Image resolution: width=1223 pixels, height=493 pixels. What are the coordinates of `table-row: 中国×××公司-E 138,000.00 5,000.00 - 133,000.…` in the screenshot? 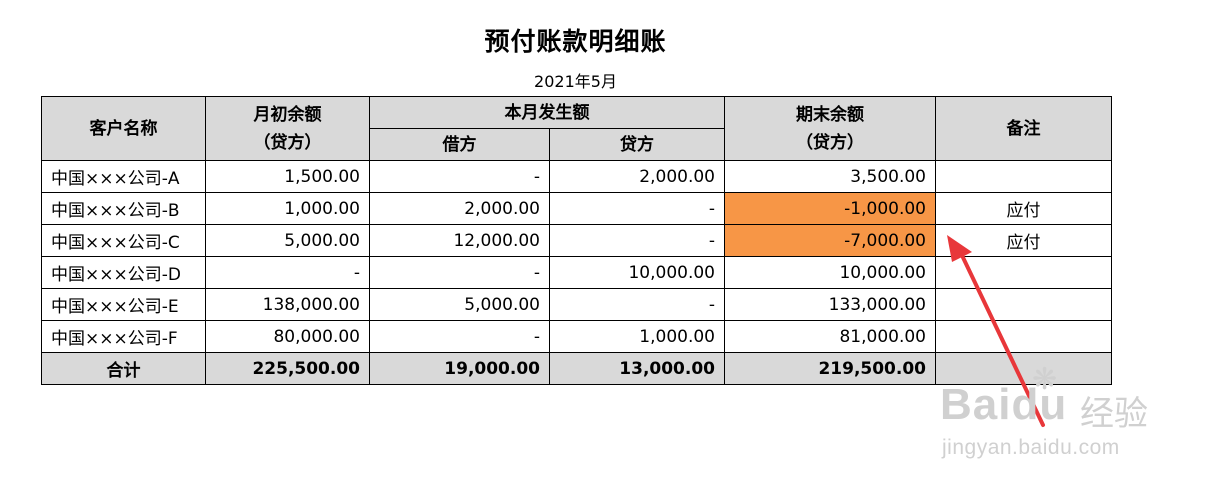 It's located at (576, 304).